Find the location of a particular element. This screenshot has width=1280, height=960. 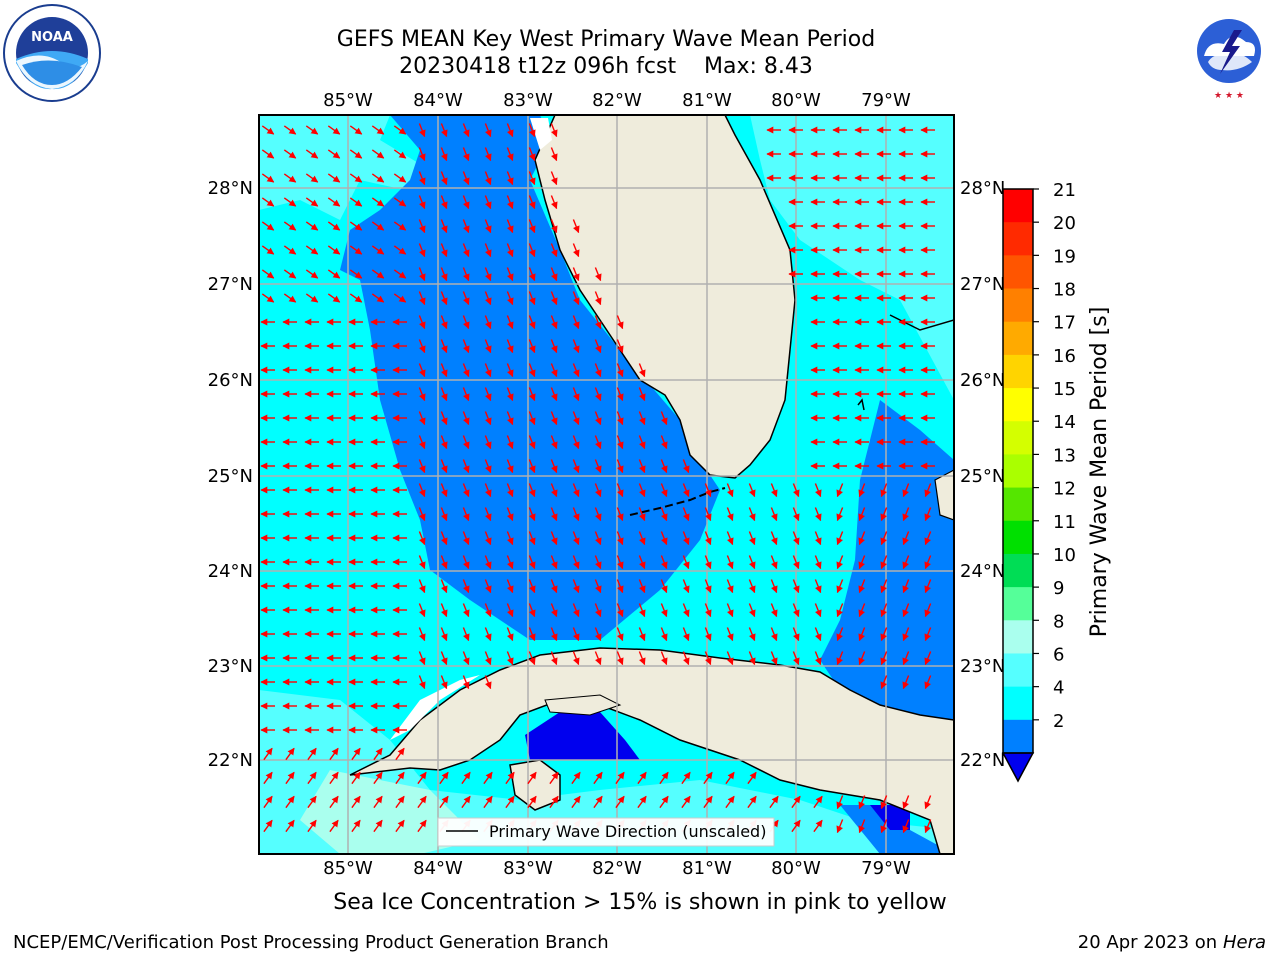

legend-label: Primary Wave Direction (unscaled) is located at coordinates (627, 831).